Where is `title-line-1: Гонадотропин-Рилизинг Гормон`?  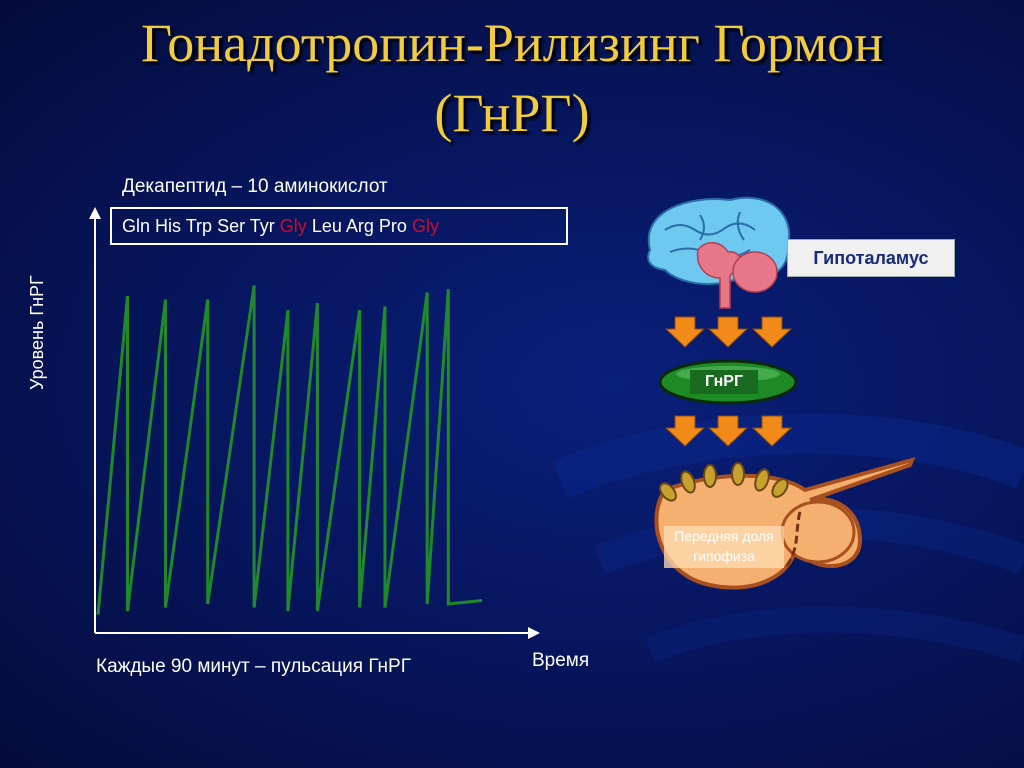
title-line-1: Гонадотропин-Рилизинг Гормон is located at coordinates (512, 43).